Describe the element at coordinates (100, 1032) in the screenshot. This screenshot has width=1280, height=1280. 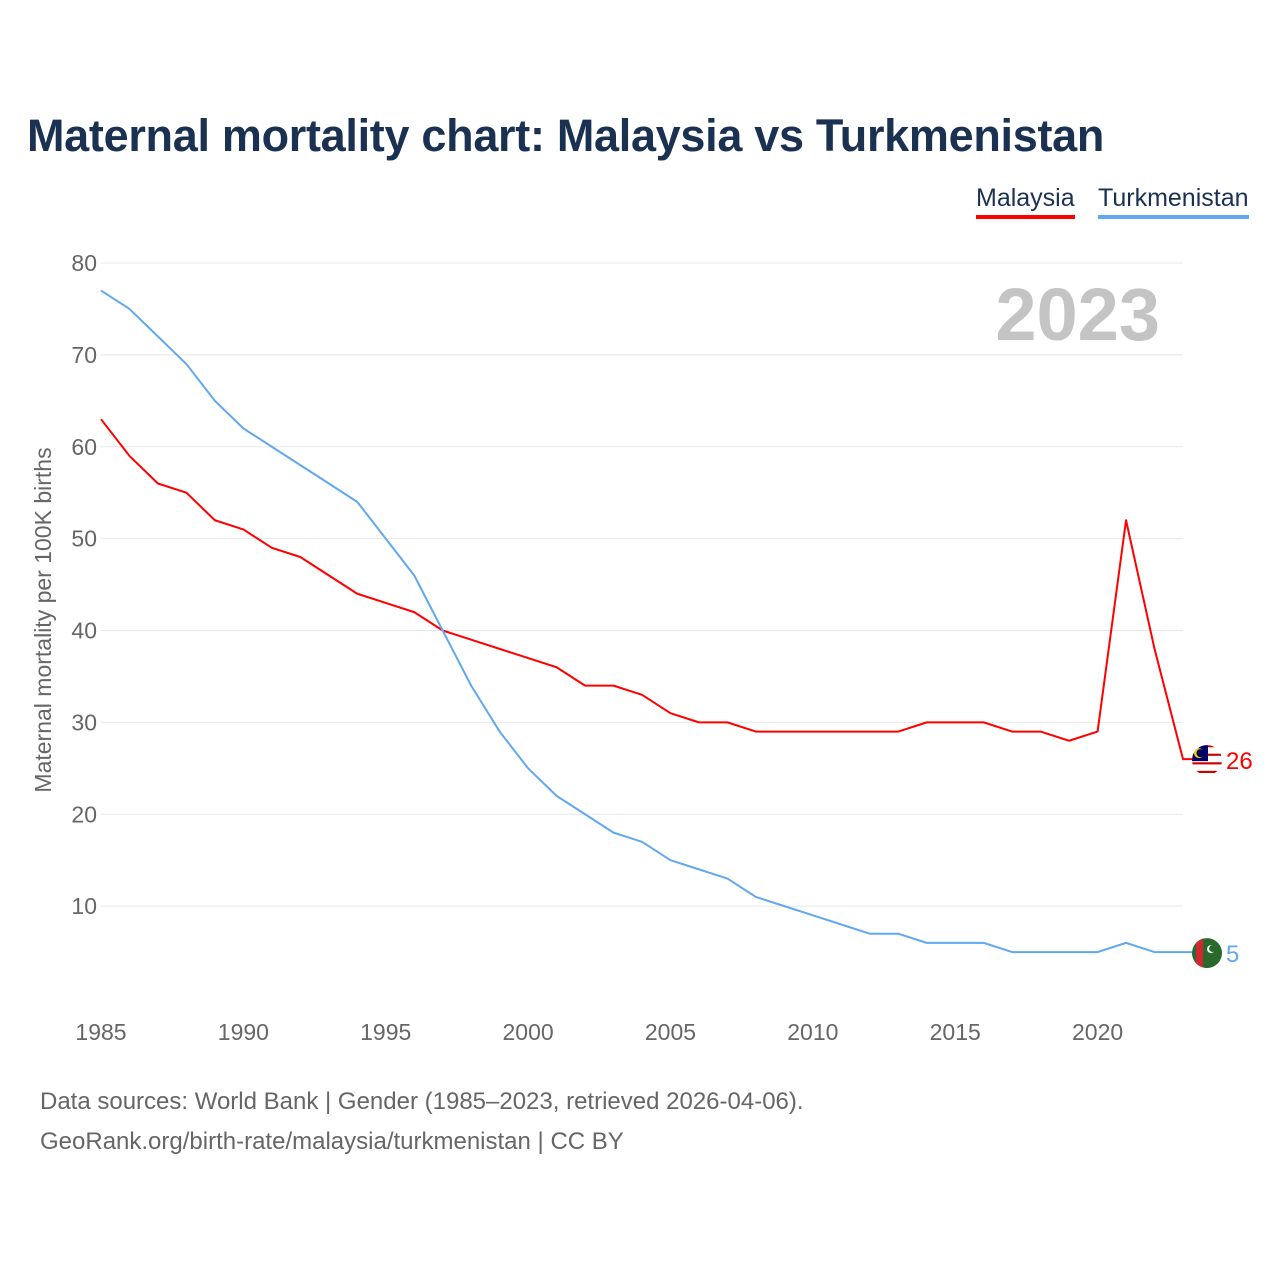
I see `x-tick-label: 1985` at that location.